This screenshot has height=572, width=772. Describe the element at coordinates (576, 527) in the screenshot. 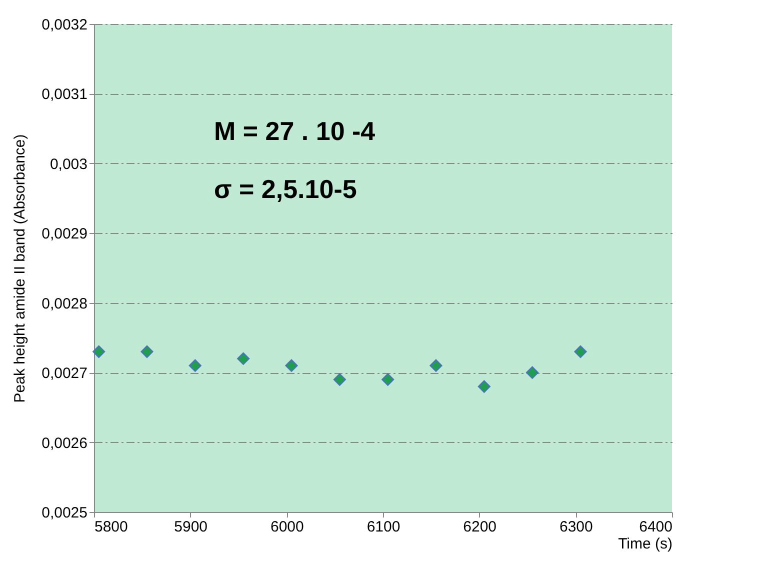

I see `x-tick-label: 6300` at that location.